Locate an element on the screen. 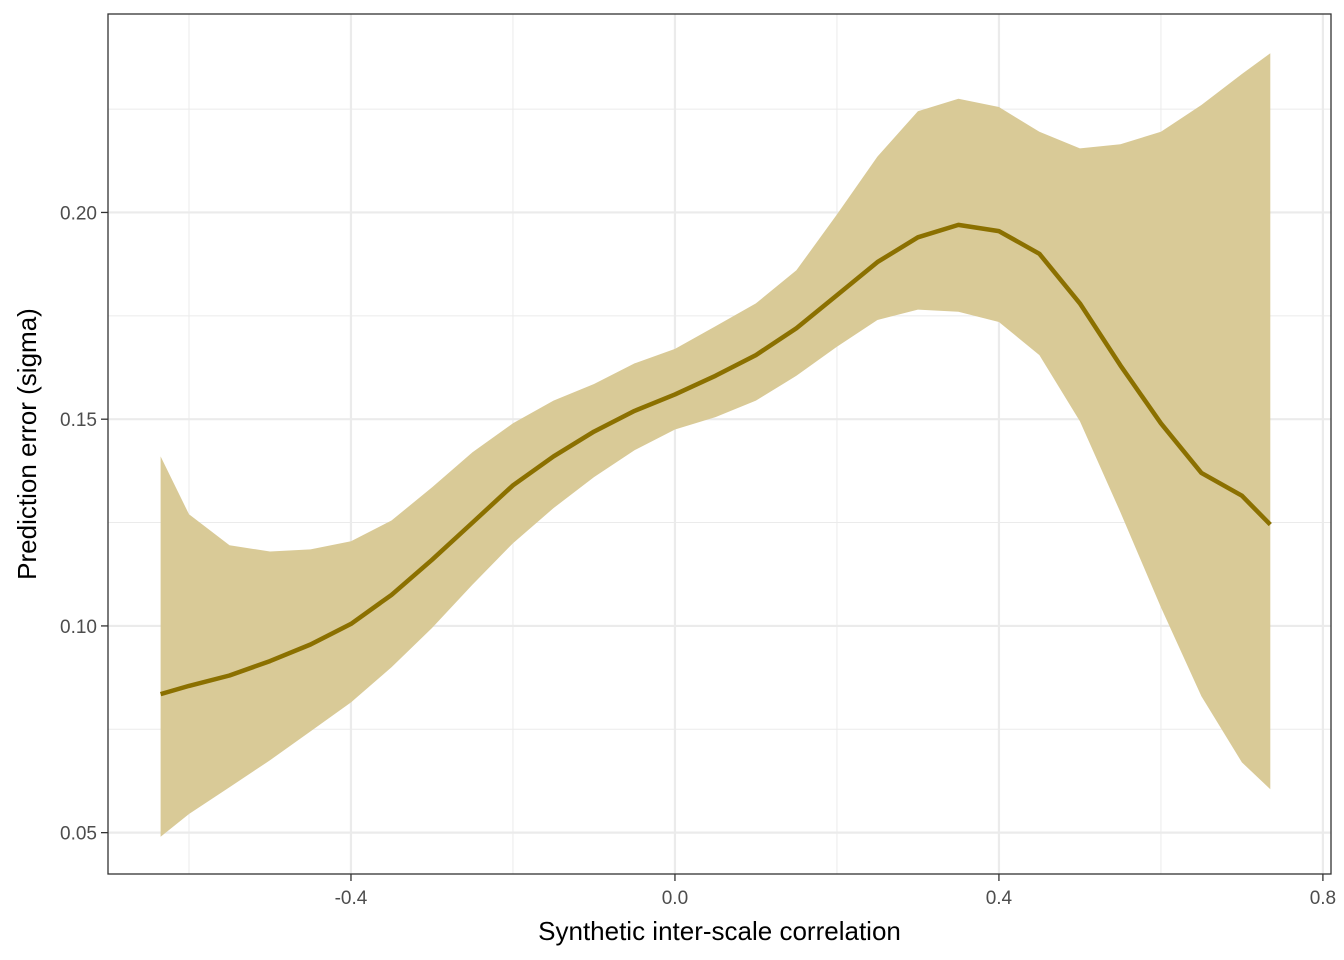 This screenshot has width=1344, height=960. x-tick-label: 0.4 is located at coordinates (999, 898).